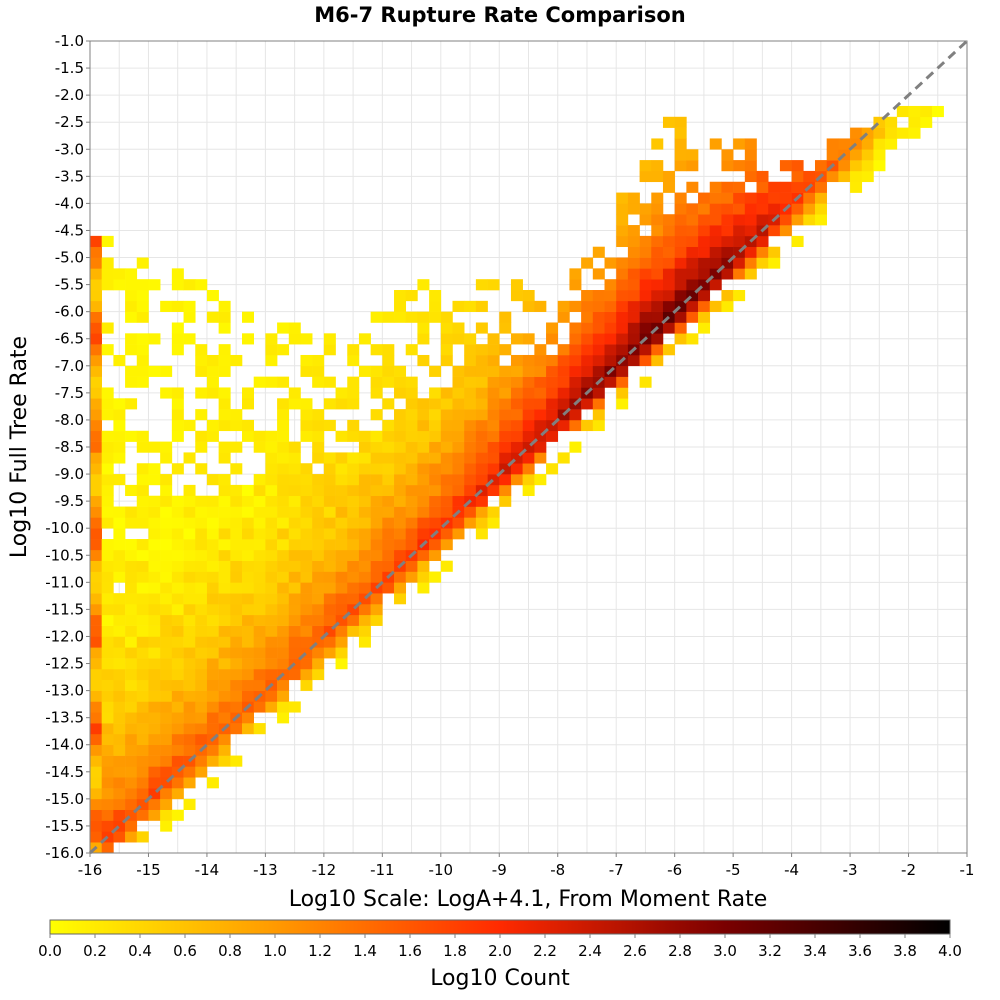 The height and width of the screenshot is (1000, 1000). Describe the element at coordinates (95, 951) in the screenshot. I see `colorbar-tick-label: 0.2` at that location.